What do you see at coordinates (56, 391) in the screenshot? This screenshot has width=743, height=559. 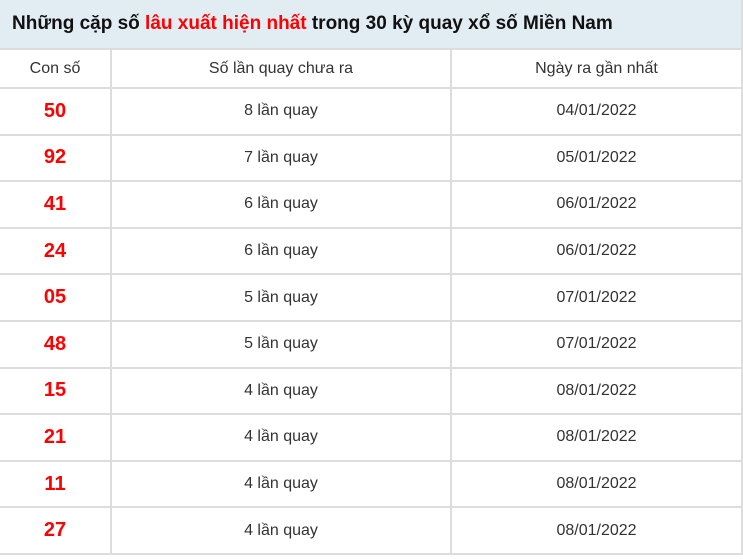 I see `lottery-number: 15` at bounding box center [56, 391].